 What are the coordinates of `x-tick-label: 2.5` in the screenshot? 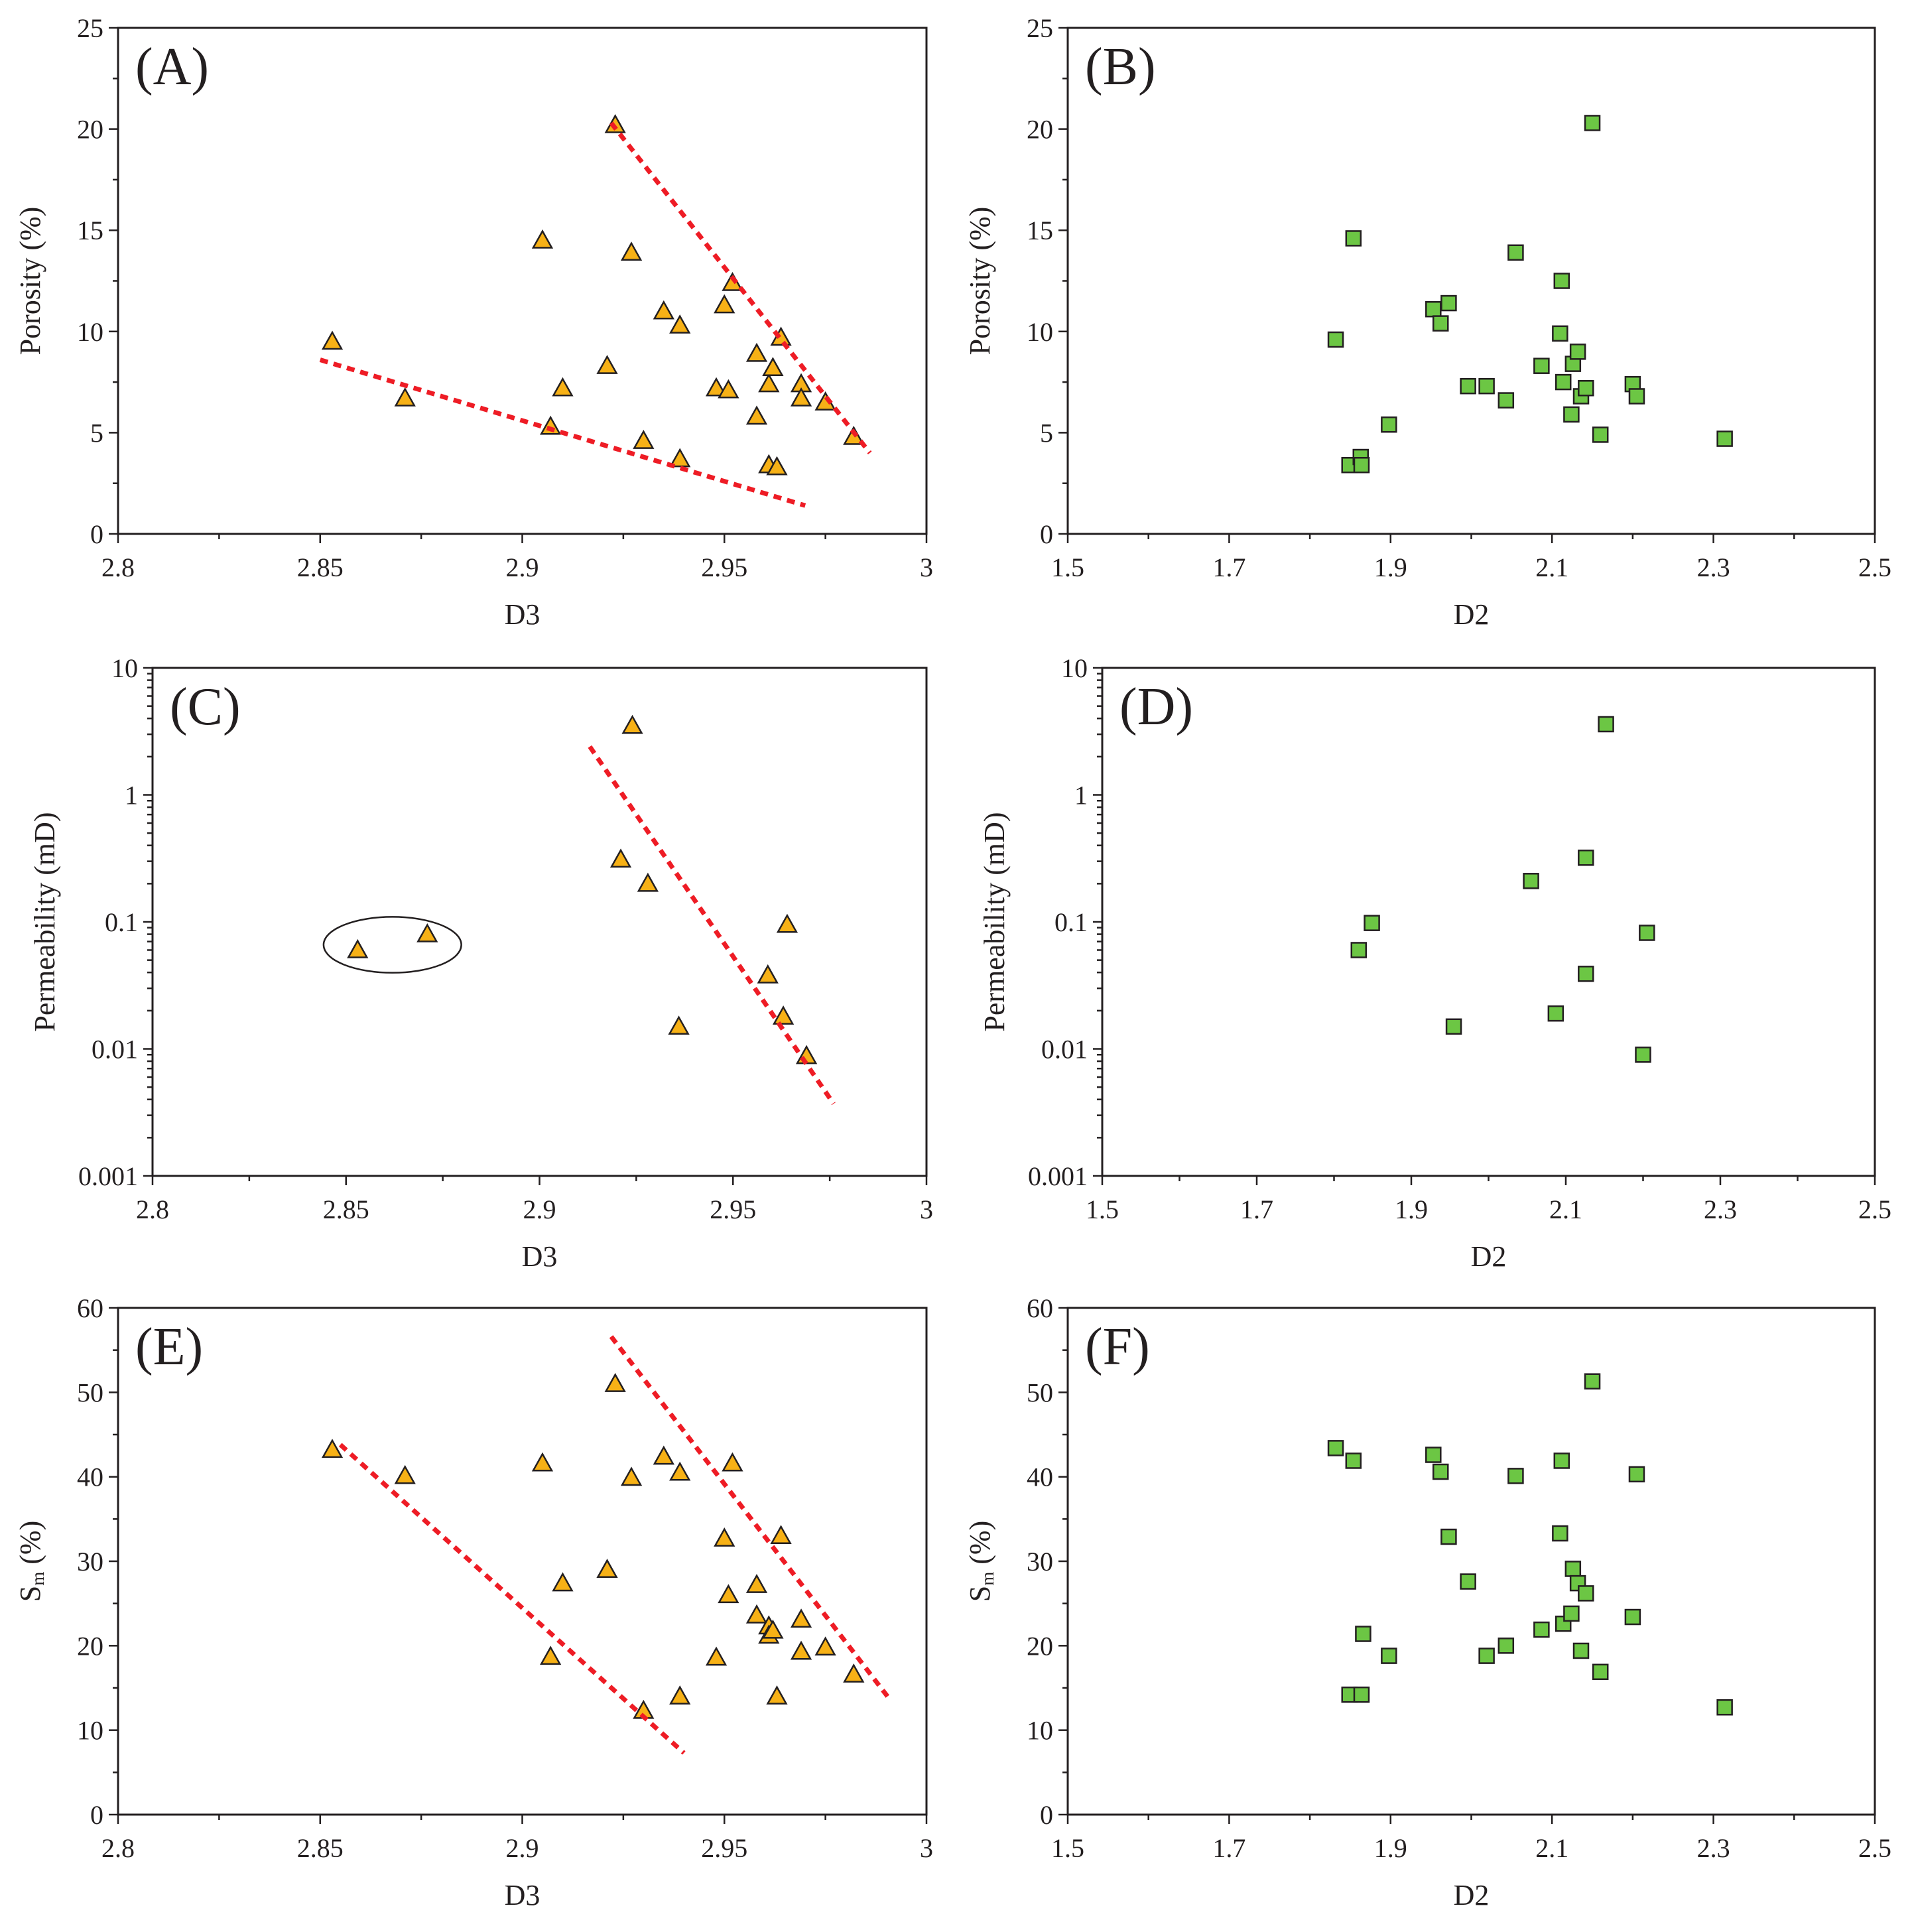 It's located at (1874, 1848).